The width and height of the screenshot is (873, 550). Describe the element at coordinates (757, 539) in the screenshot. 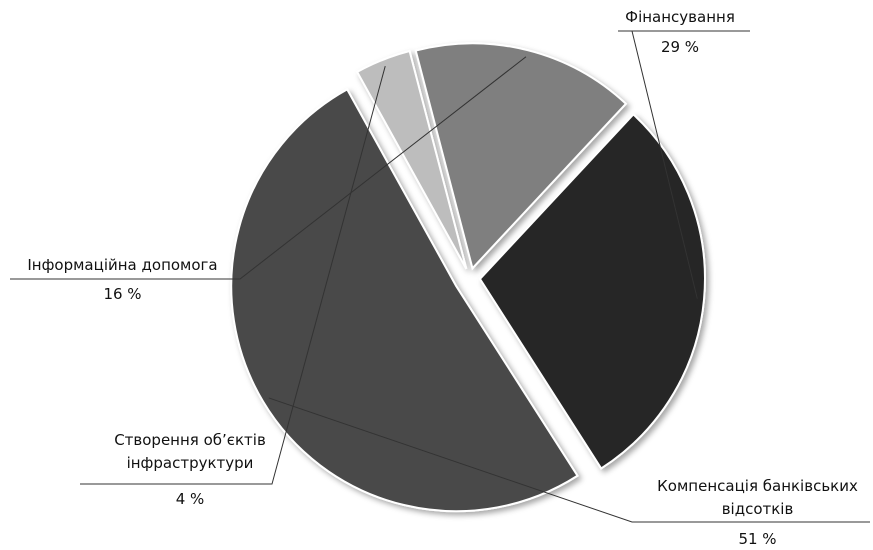

I see `value-label: 51 %` at that location.